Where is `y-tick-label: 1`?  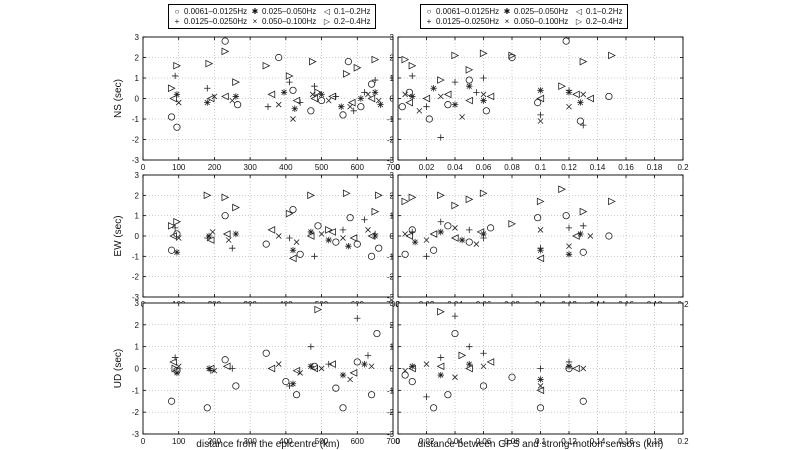
y-tick-label: 1 is located at coordinates (392, 78).